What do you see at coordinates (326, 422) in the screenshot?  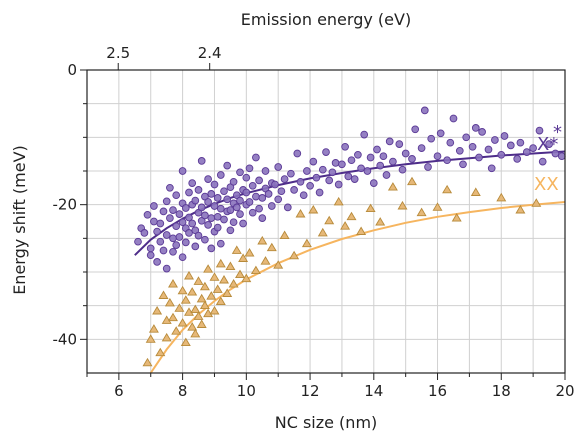 I see `x-axis-title: NC size (nm)` at bounding box center [326, 422].